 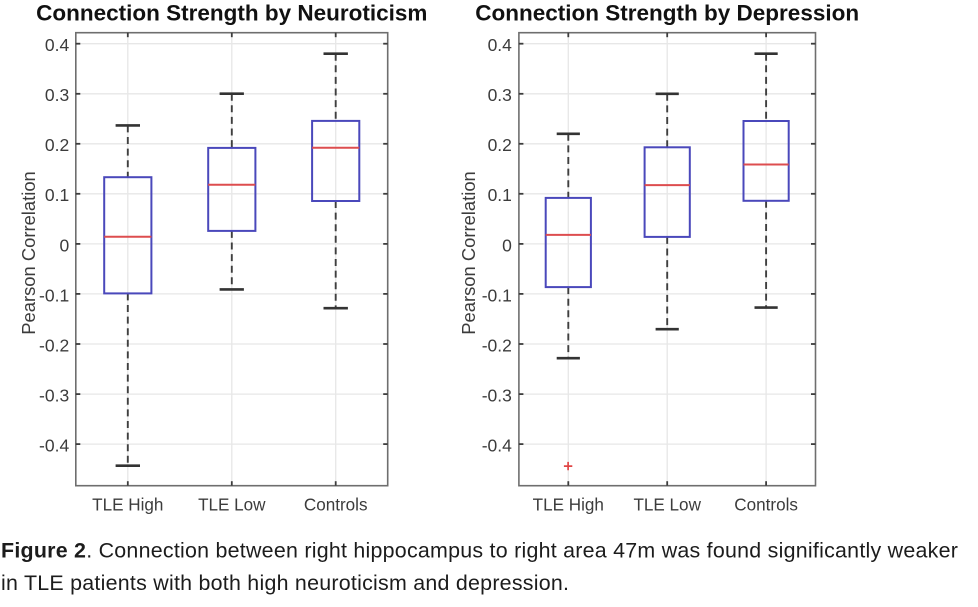 What do you see at coordinates (667, 12) in the screenshot?
I see `svg-text:Connection Strength by Depress: Connection Strength by Depression` at bounding box center [667, 12].